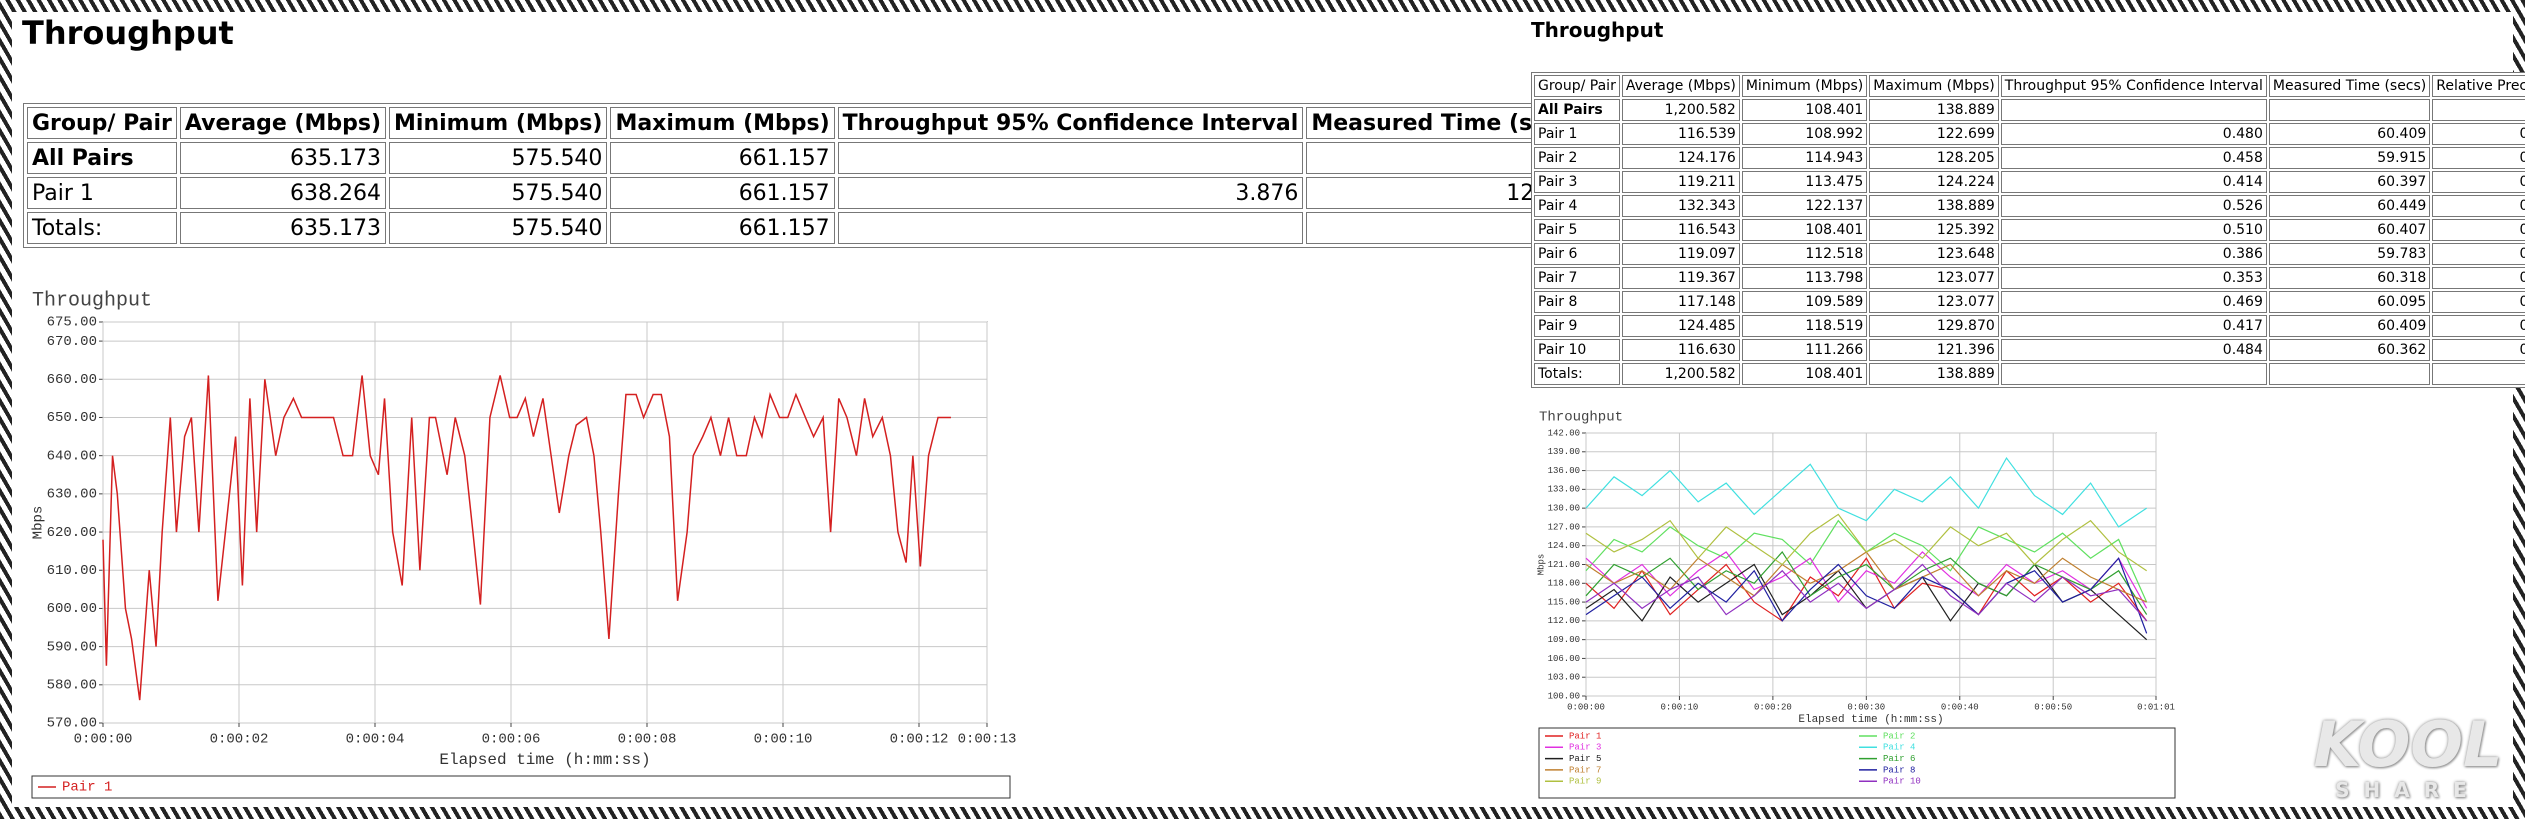 This screenshot has height=819, width=2525. Describe the element at coordinates (2478, 230) in the screenshot. I see `table-cell: 0.438` at that location.